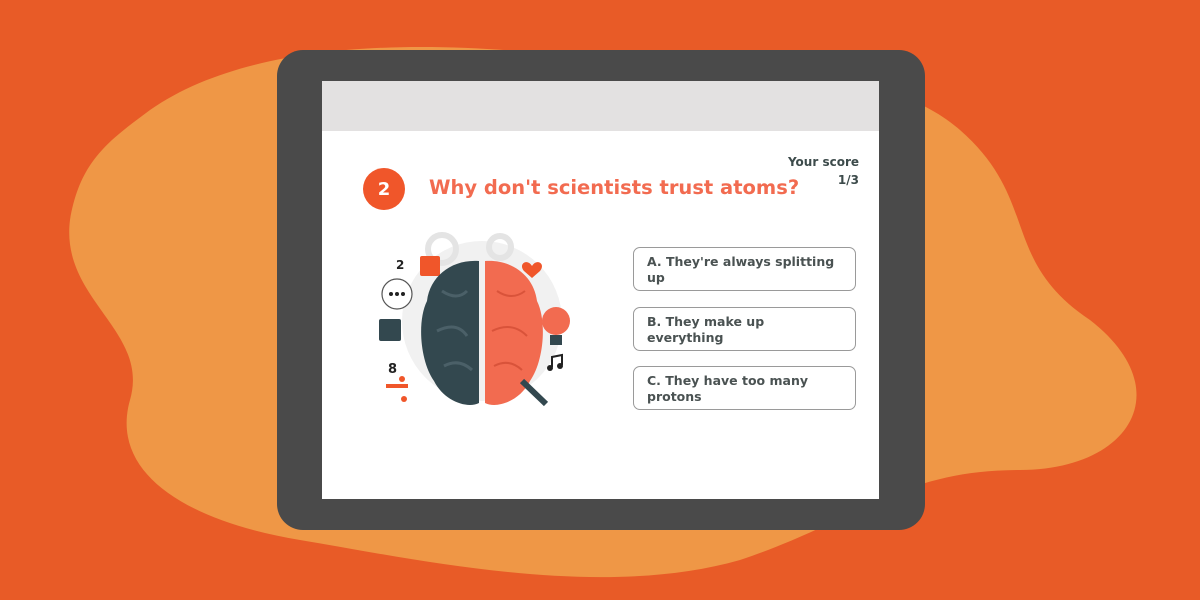 The height and width of the screenshot is (600, 1200). Describe the element at coordinates (823, 162) in the screenshot. I see `score-label: Your score` at that location.